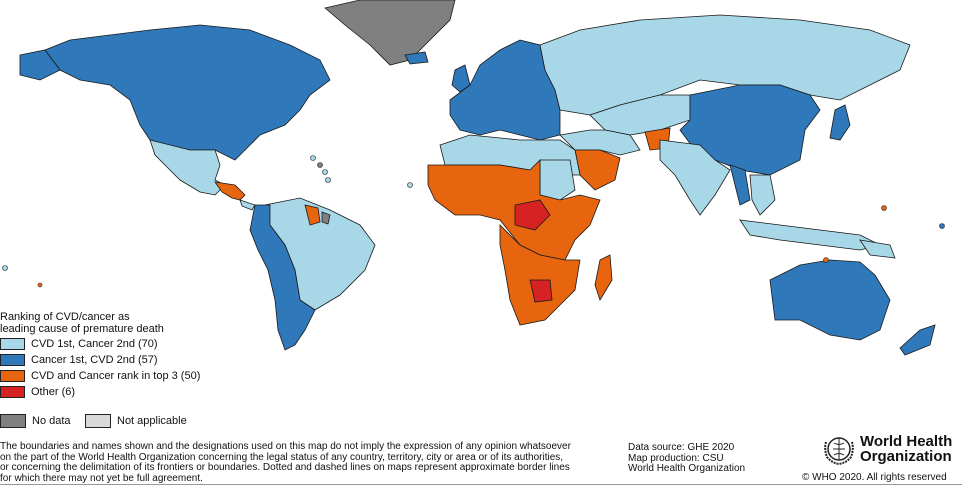  I want to click on legend-label: No data, so click(51, 421).